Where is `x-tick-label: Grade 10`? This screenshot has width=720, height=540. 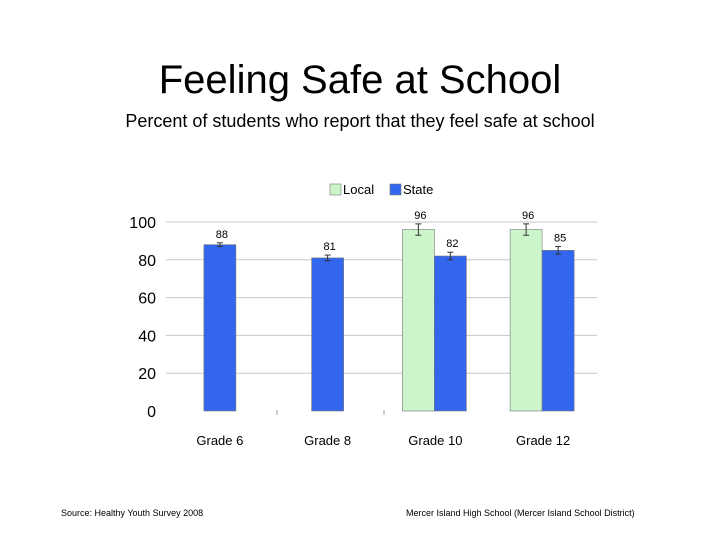
x-tick-label: Grade 10 is located at coordinates (435, 440).